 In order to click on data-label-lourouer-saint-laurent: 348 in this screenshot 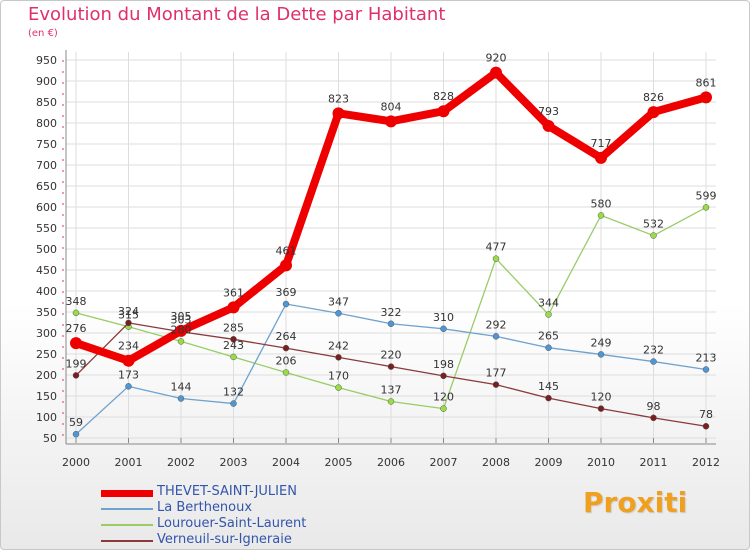, I will do `click(76, 301)`.